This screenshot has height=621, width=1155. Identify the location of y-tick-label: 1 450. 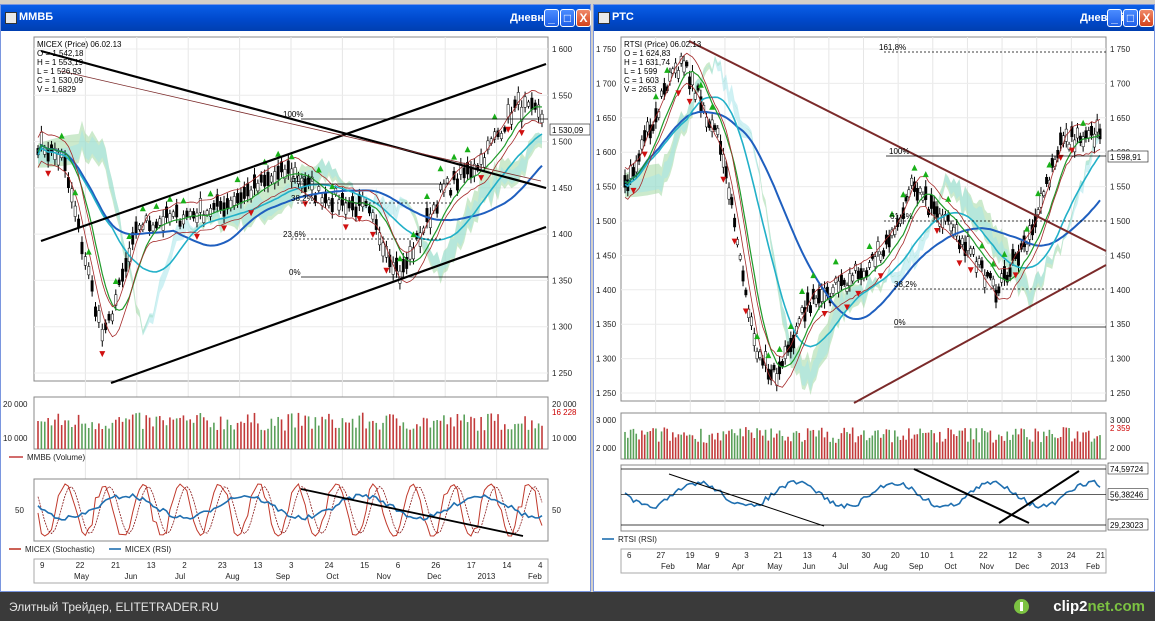
(606, 255).